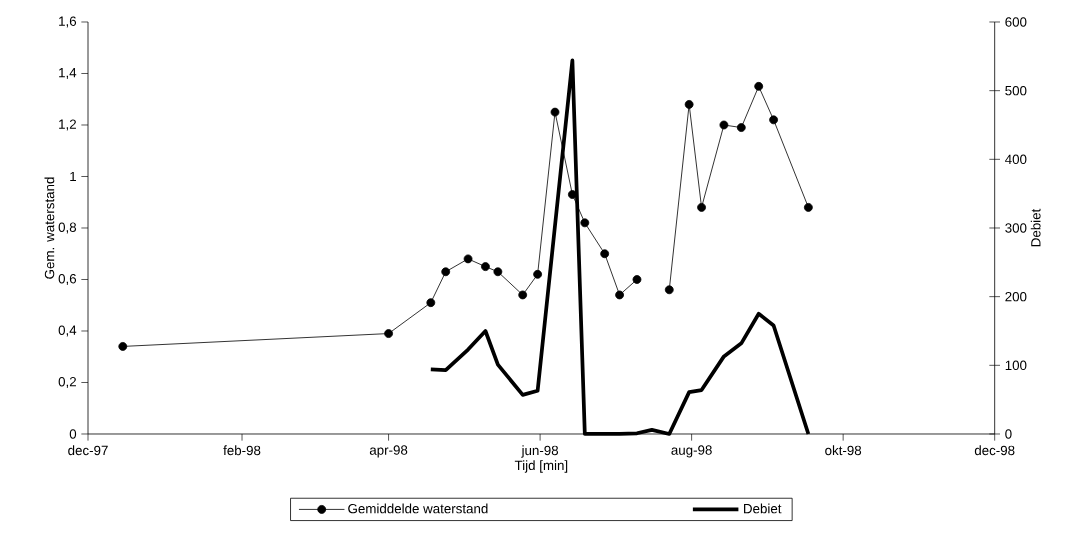  I want to click on y-tick-label: 1,6, so click(68, 22).